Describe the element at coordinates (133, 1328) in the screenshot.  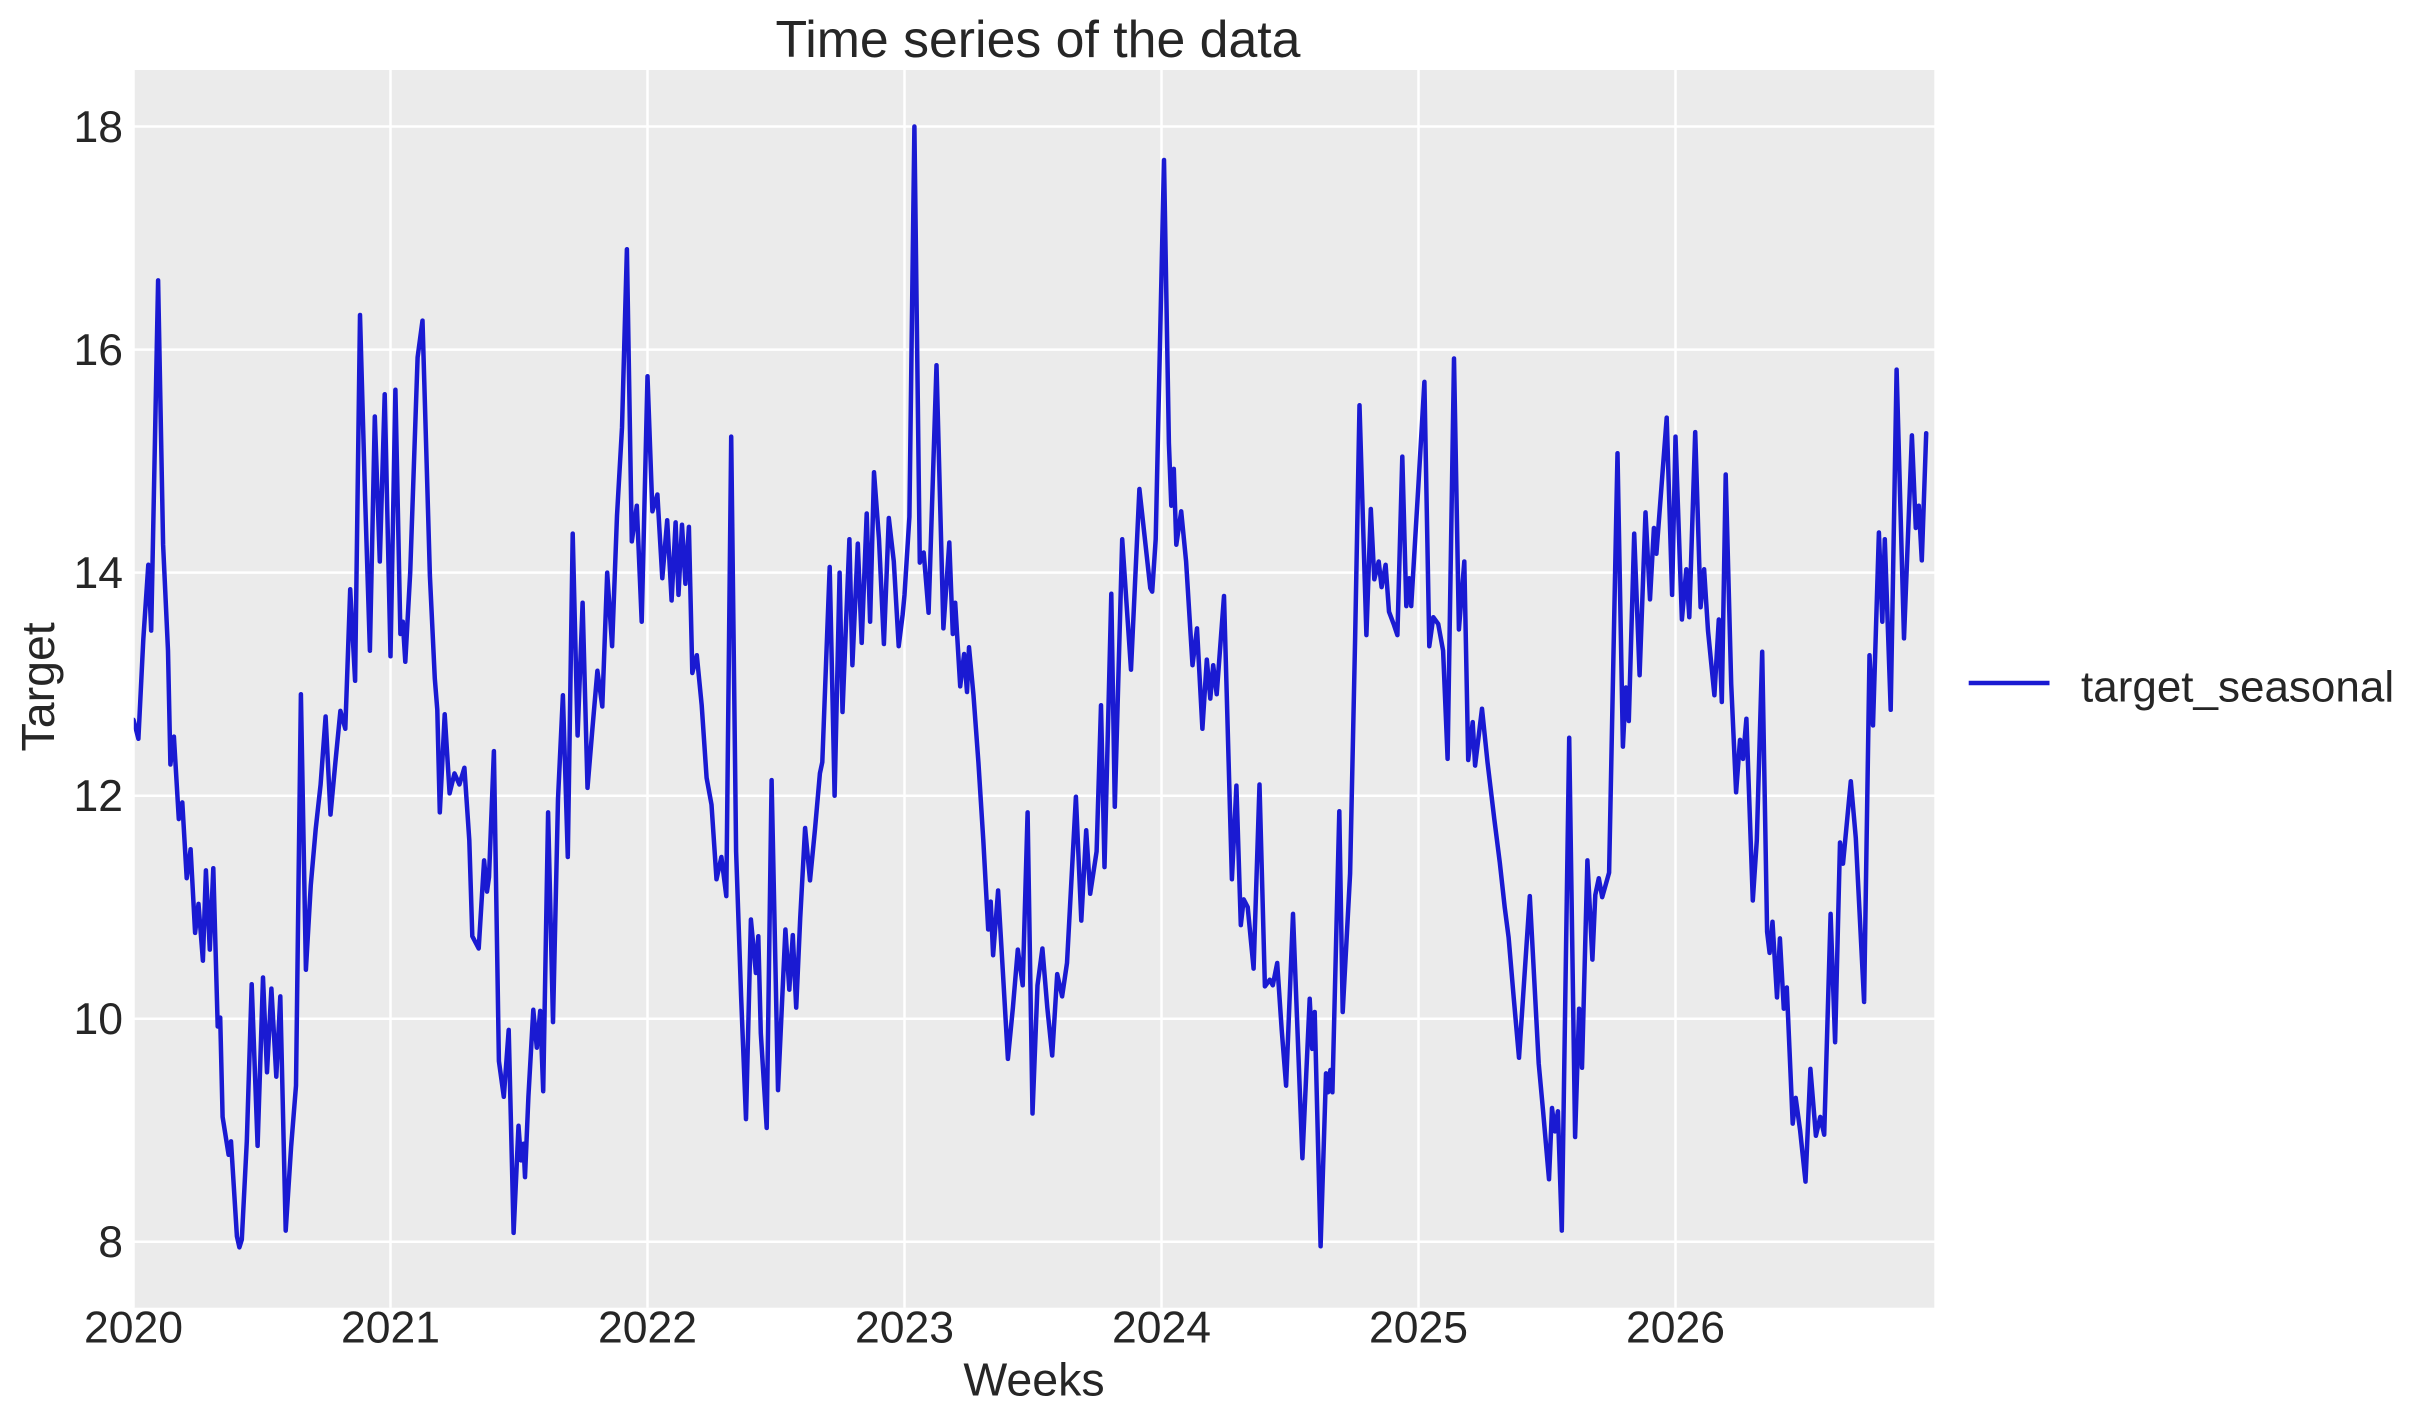
I see `svg-text: 2020` at that location.